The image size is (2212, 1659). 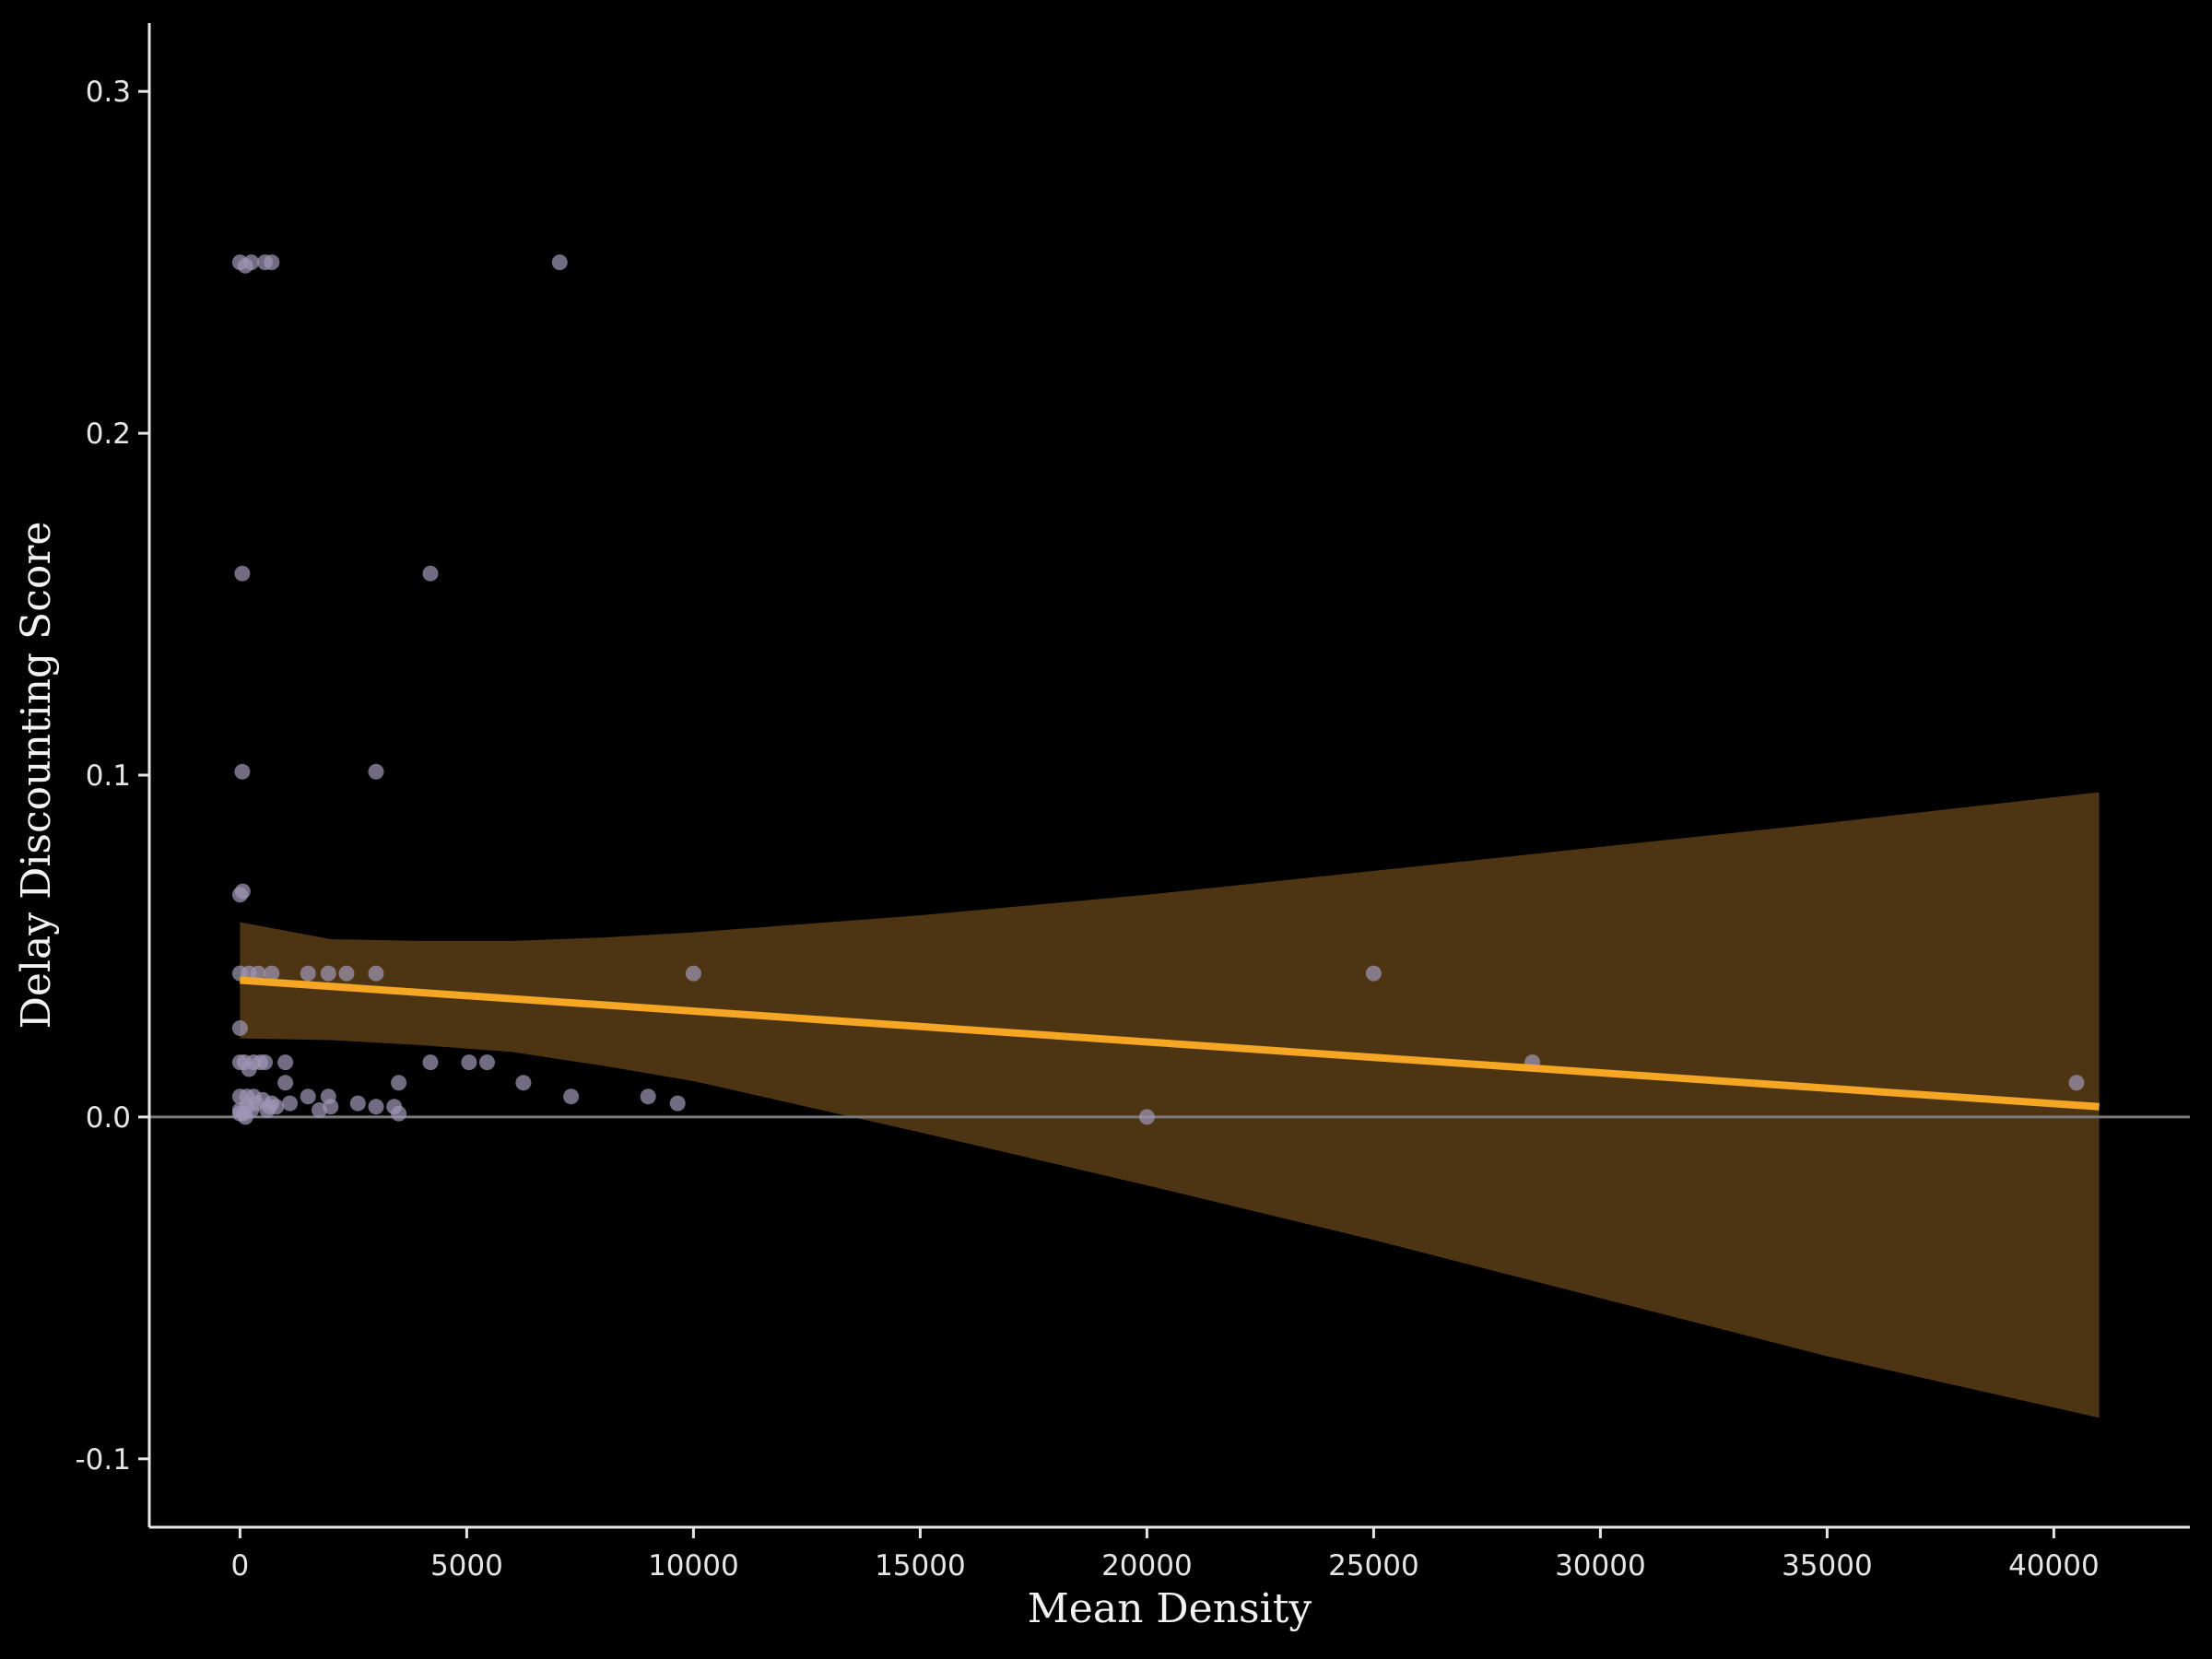 What do you see at coordinates (466, 1566) in the screenshot?
I see `x-tick-label: 5000` at bounding box center [466, 1566].